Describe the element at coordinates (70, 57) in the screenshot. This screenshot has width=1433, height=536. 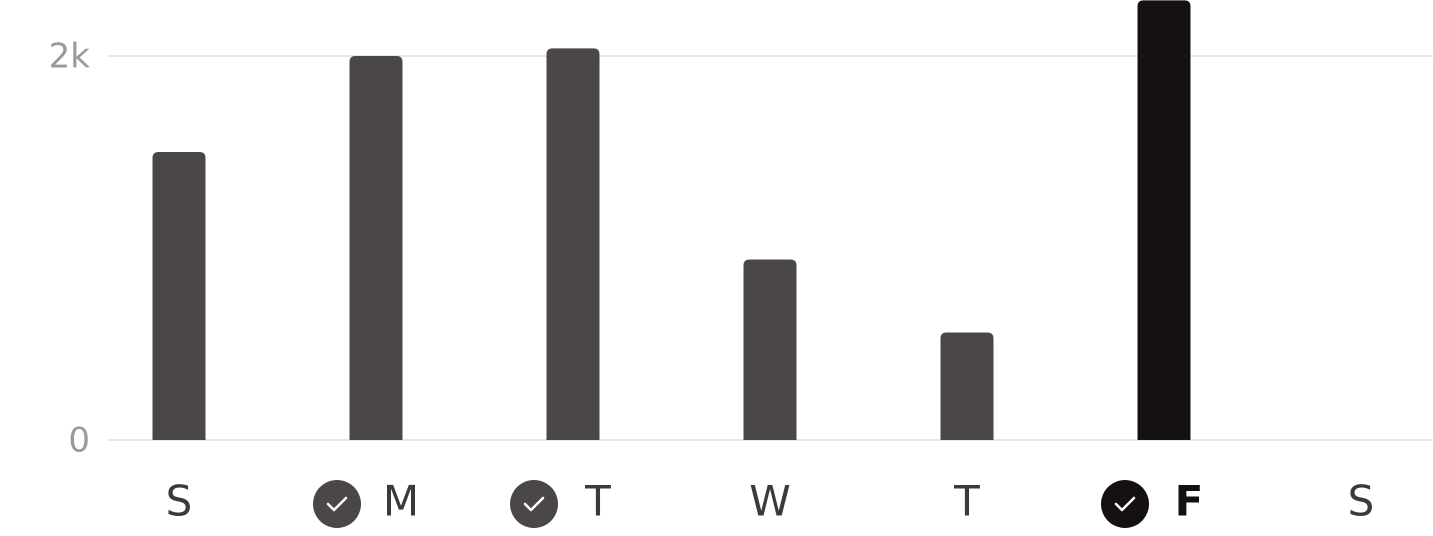
I see `y-tick-label: 2k` at that location.